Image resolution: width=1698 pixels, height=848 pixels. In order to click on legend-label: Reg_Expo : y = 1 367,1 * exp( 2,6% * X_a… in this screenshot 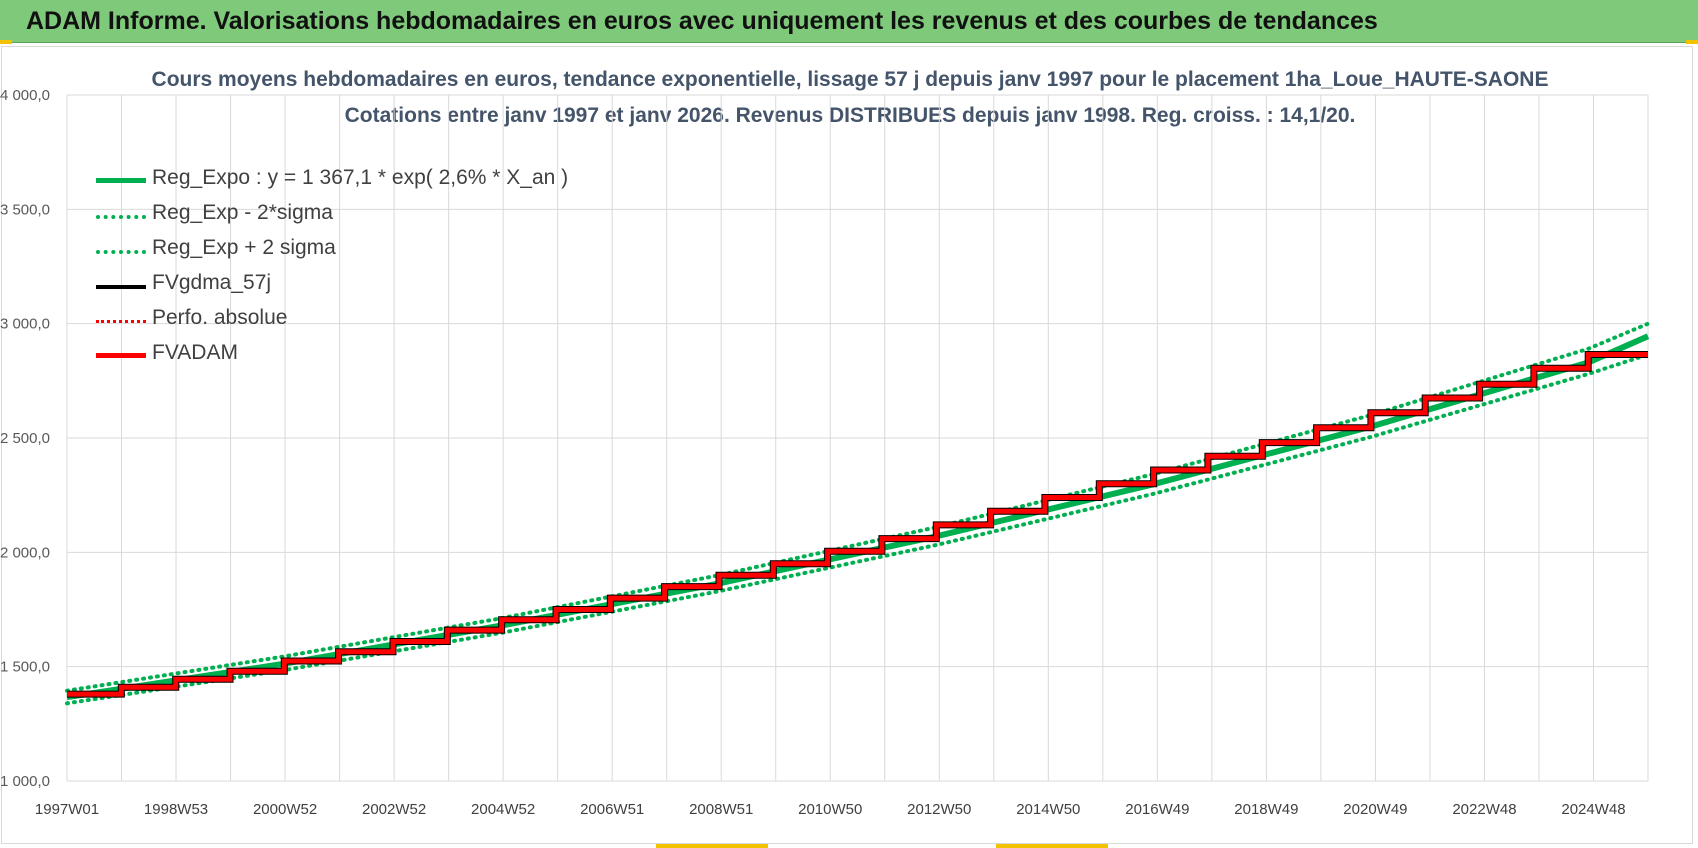, I will do `click(360, 177)`.